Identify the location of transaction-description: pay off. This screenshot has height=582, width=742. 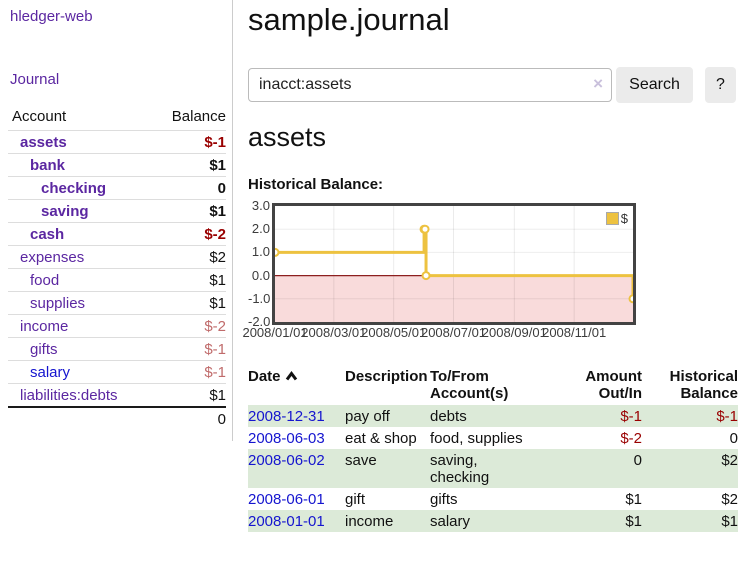
(367, 416).